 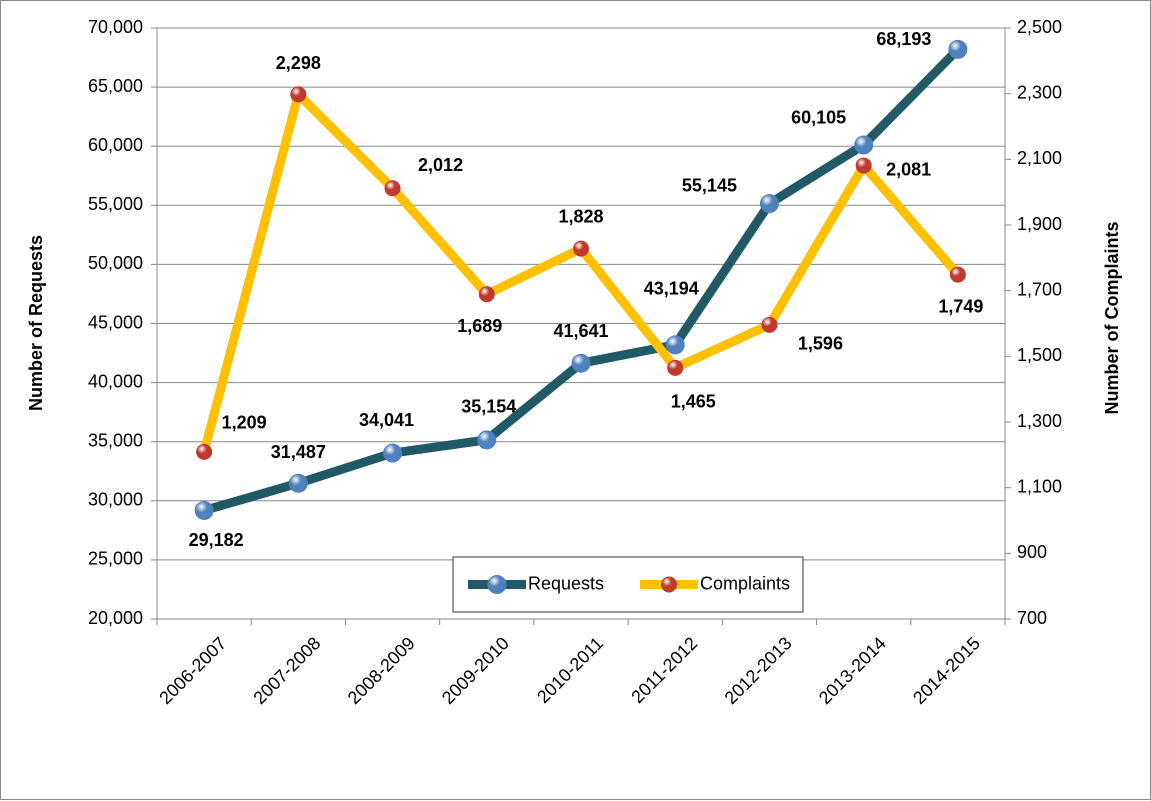 What do you see at coordinates (693, 402) in the screenshot?
I see `data-label: 1,465` at bounding box center [693, 402].